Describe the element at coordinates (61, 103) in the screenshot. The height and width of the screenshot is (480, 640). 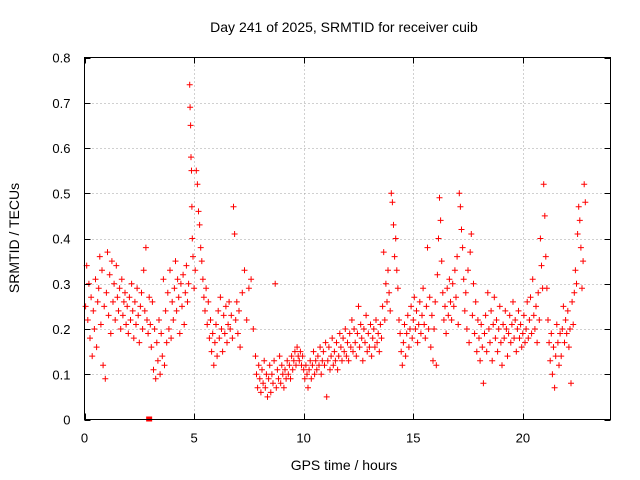
I see `y-tick-label: 0.7` at that location.